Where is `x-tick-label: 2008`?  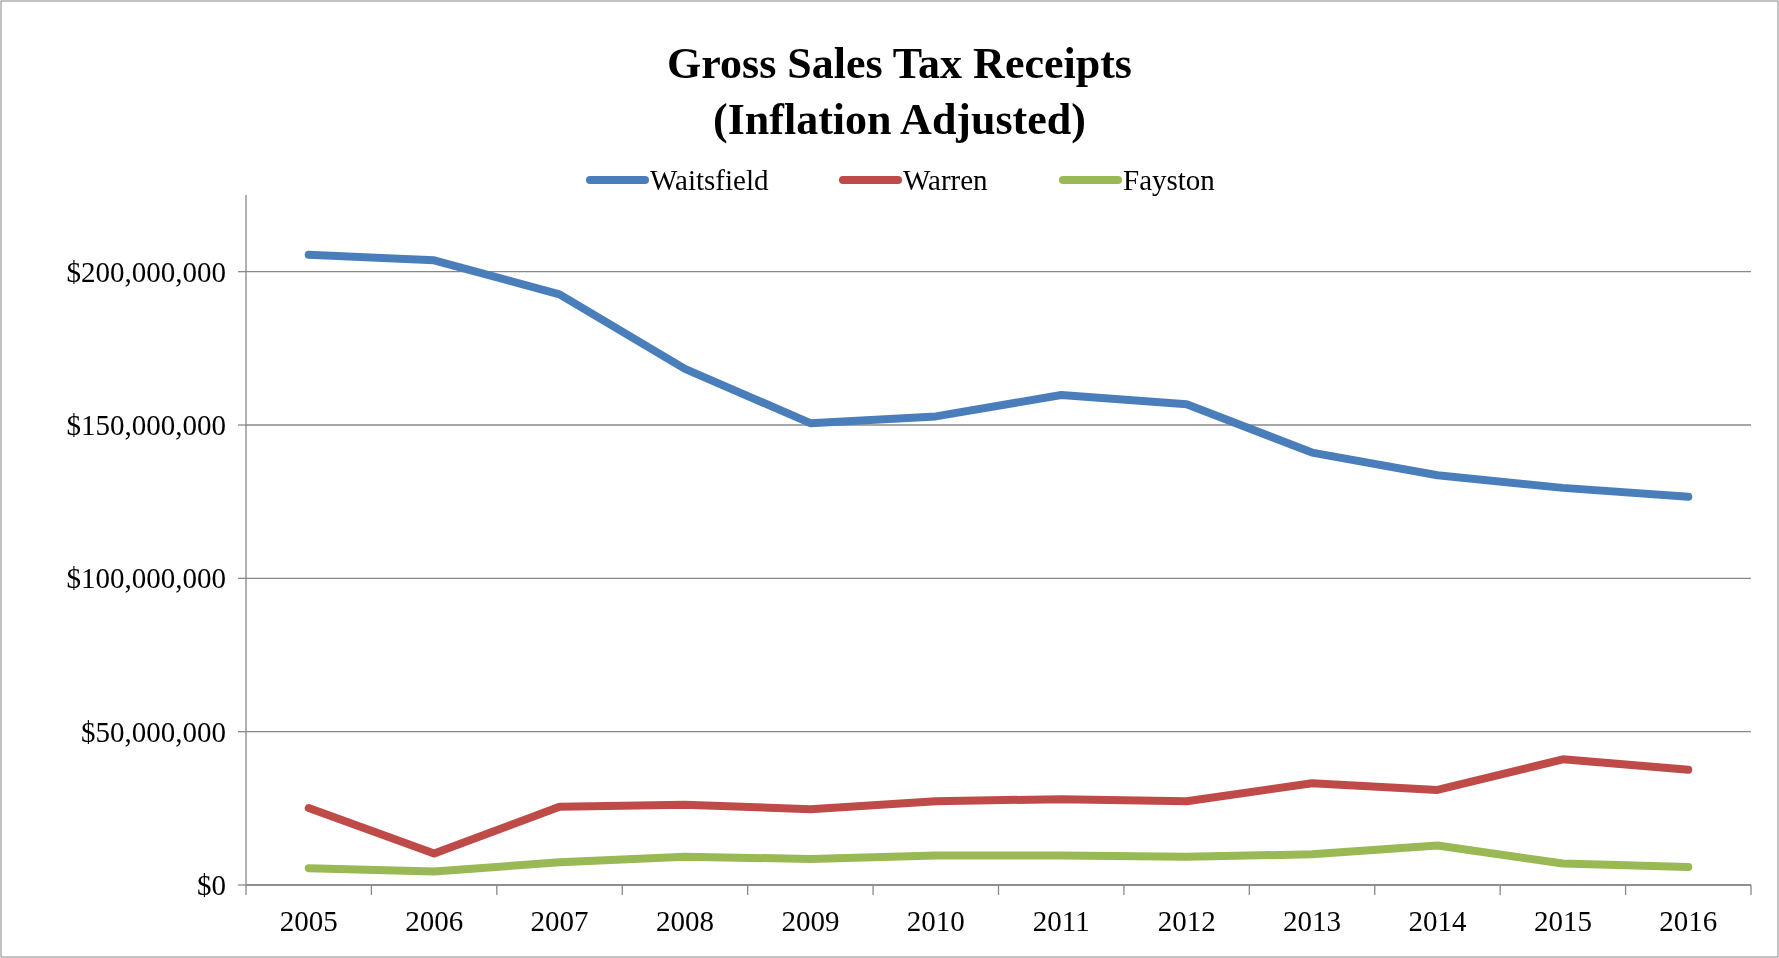 x-tick-label: 2008 is located at coordinates (684, 921).